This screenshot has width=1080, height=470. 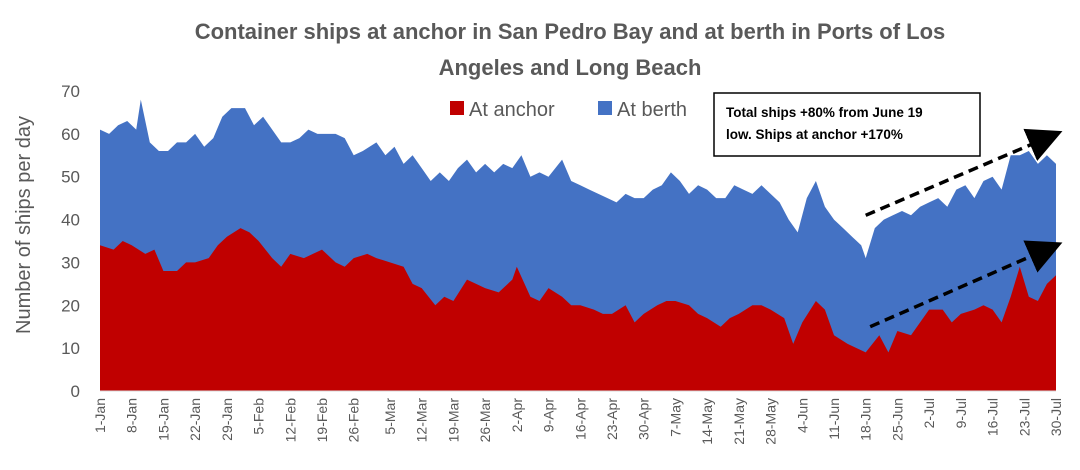 What do you see at coordinates (707, 421) in the screenshot?
I see `x-tick-label: 14-May` at bounding box center [707, 421].